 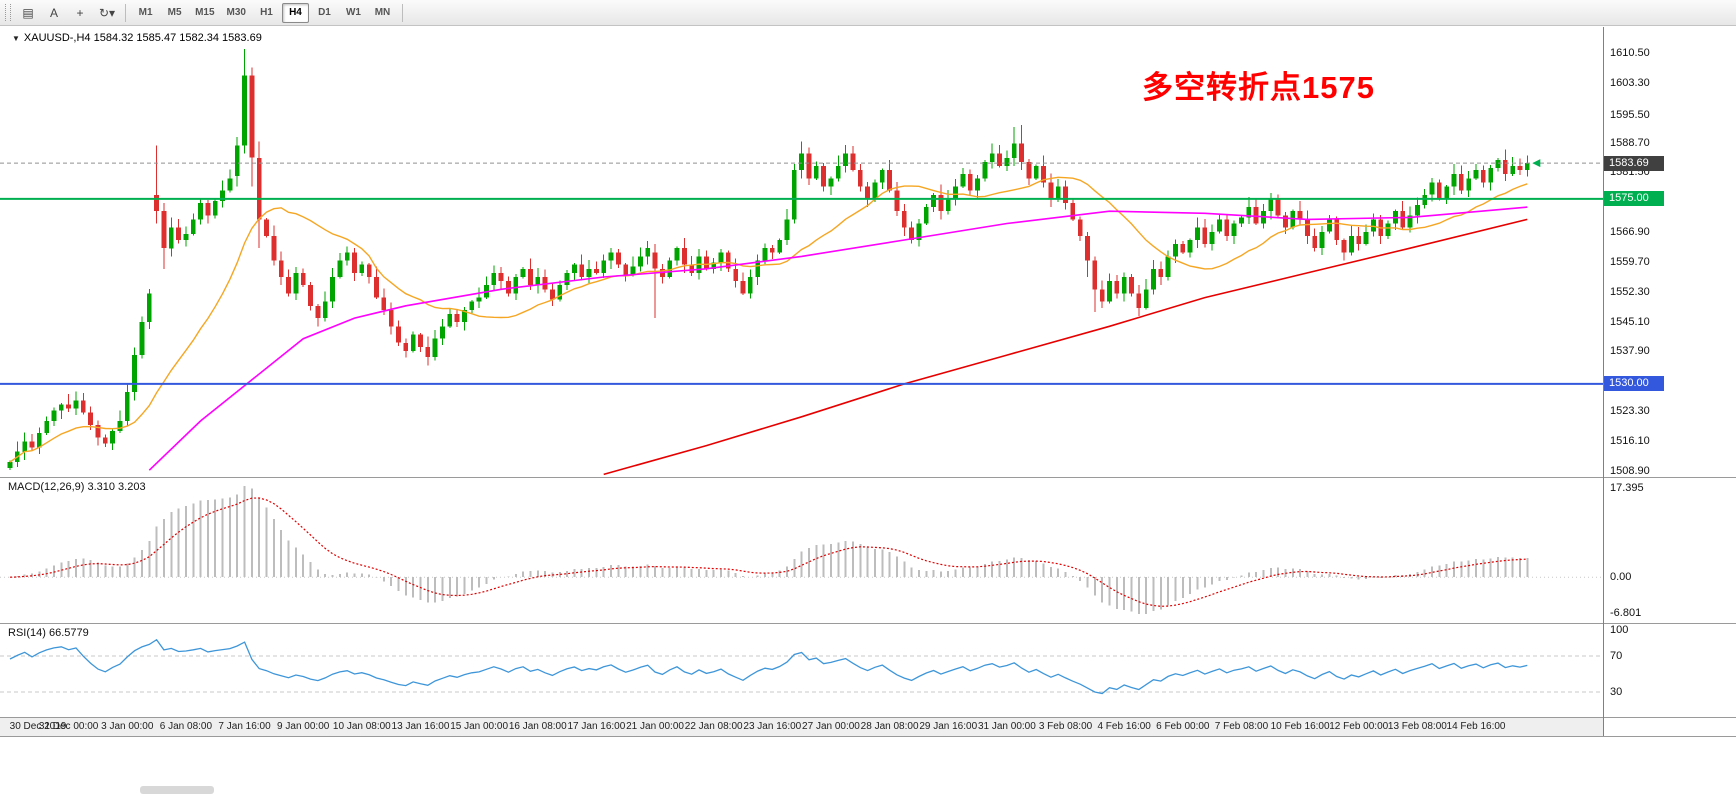 What do you see at coordinates (768, 666) in the screenshot?
I see `rsi-line` at bounding box center [768, 666].